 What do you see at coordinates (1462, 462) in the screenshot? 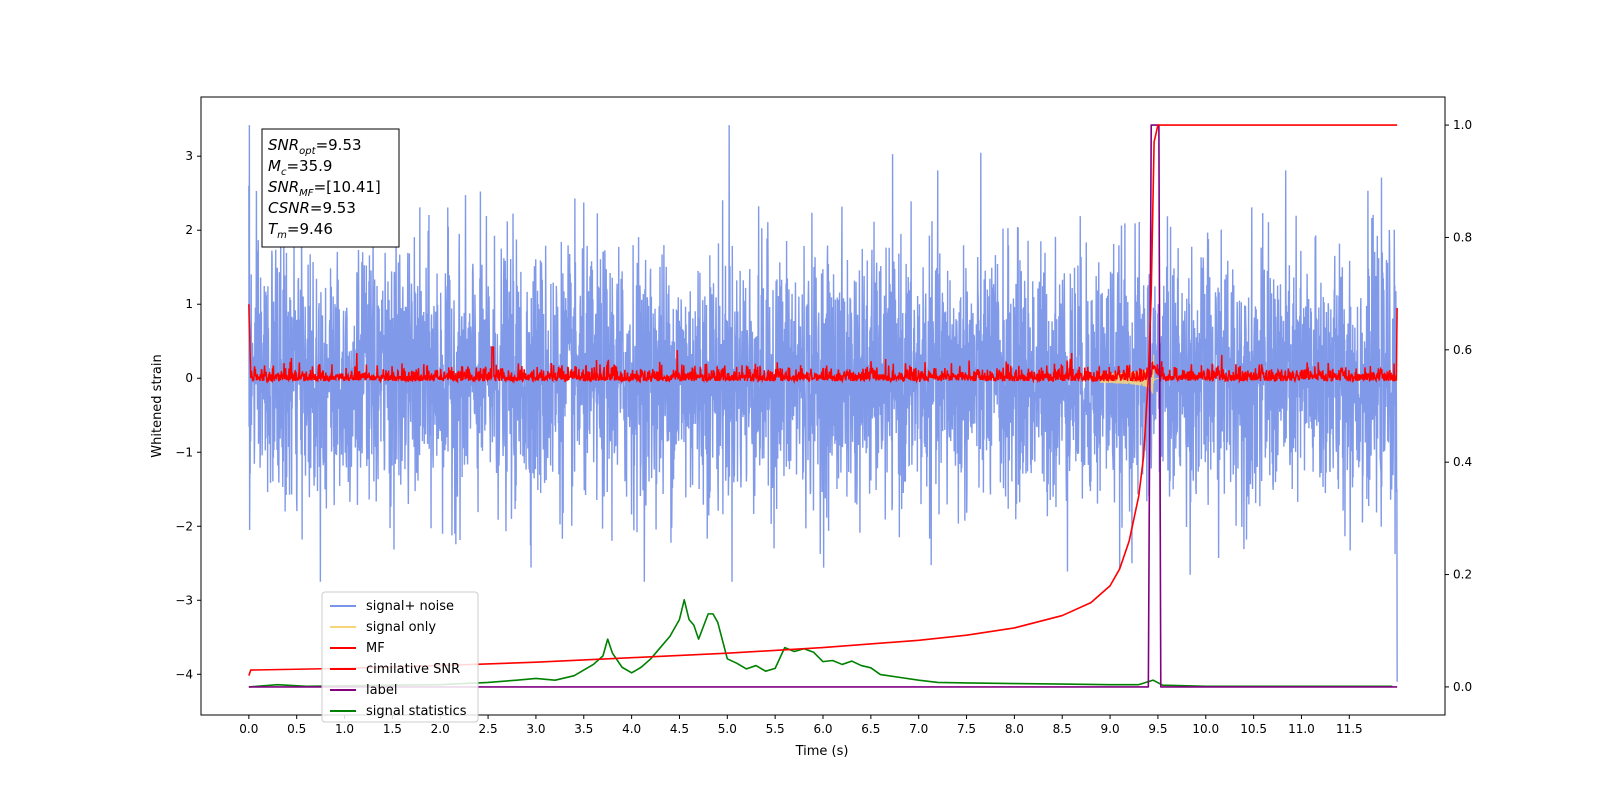
I see `y2-tick-label: 0.4` at bounding box center [1462, 462].